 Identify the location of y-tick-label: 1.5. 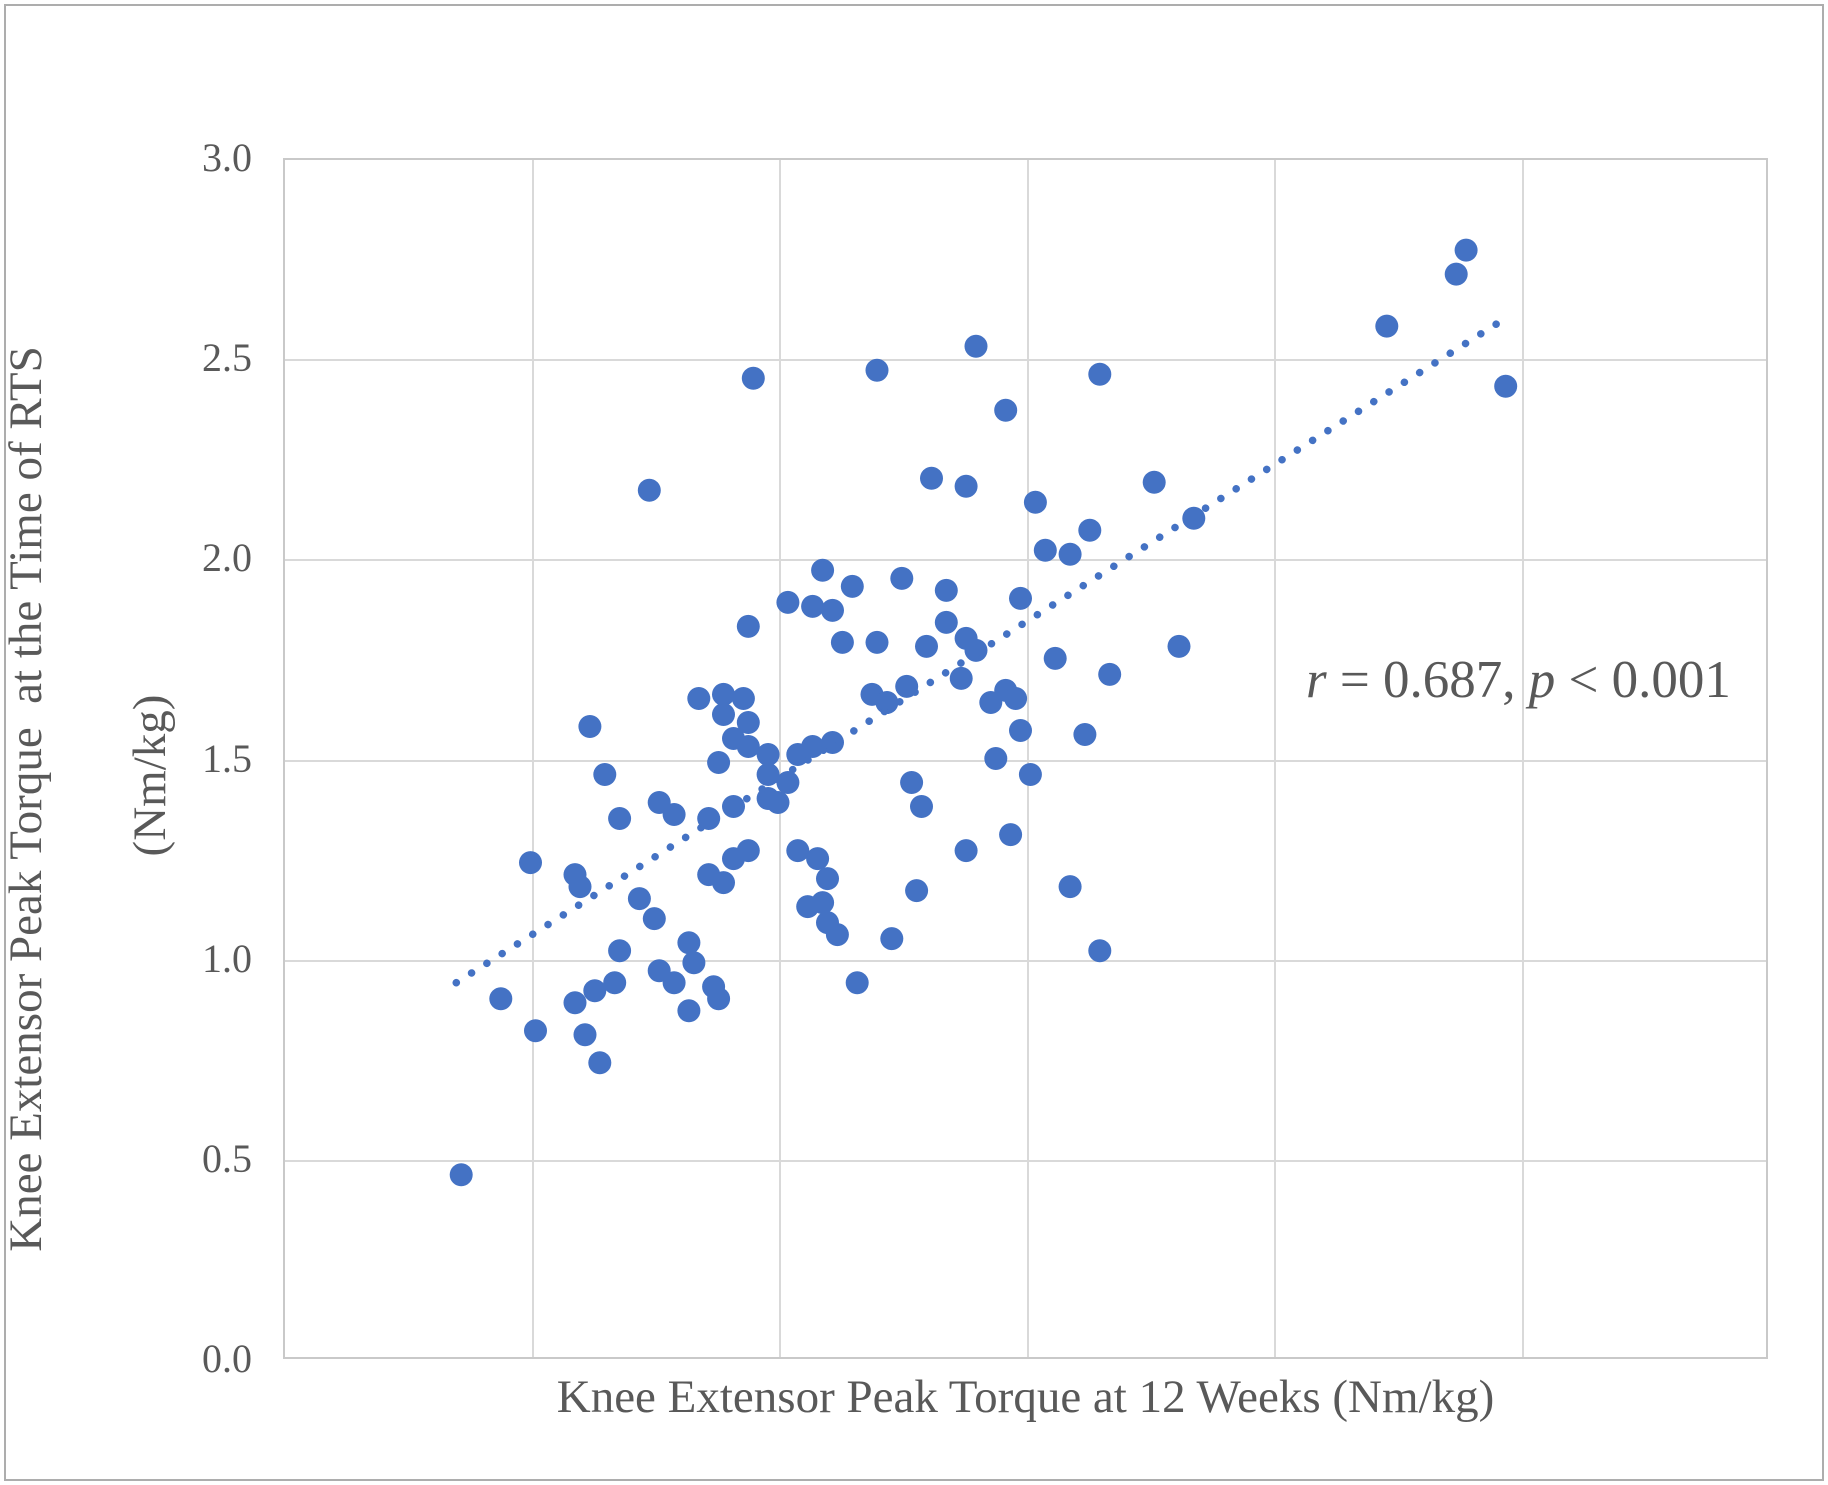
(227, 758).